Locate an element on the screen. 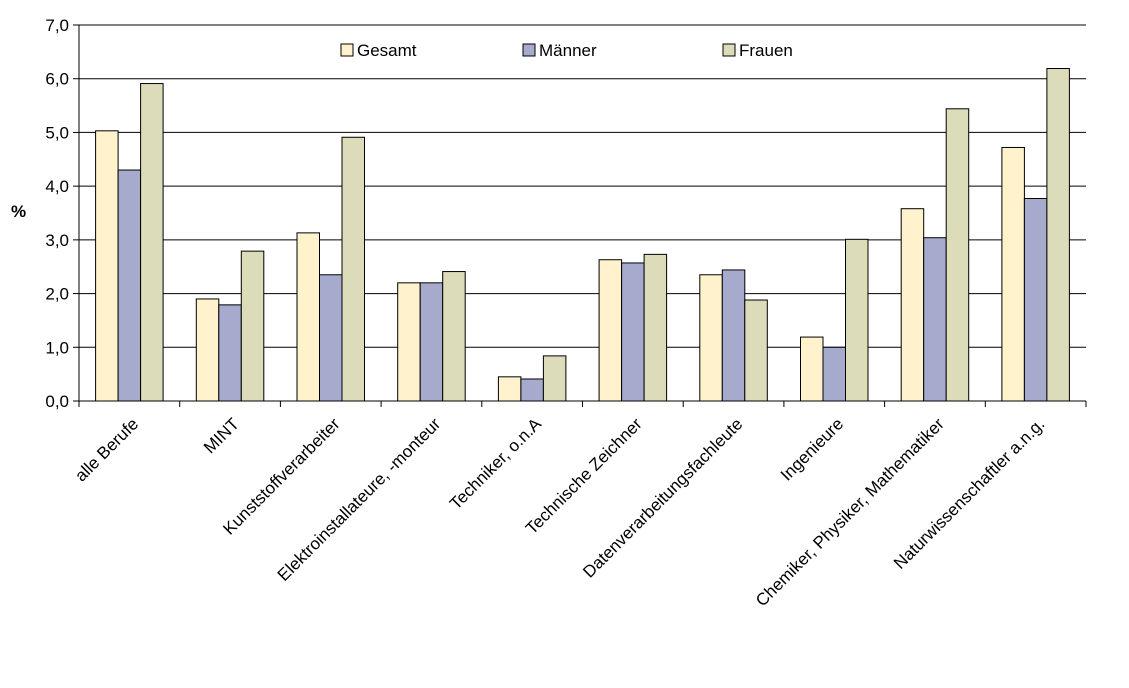  y-tick-label: 3,0 is located at coordinates (57, 240).